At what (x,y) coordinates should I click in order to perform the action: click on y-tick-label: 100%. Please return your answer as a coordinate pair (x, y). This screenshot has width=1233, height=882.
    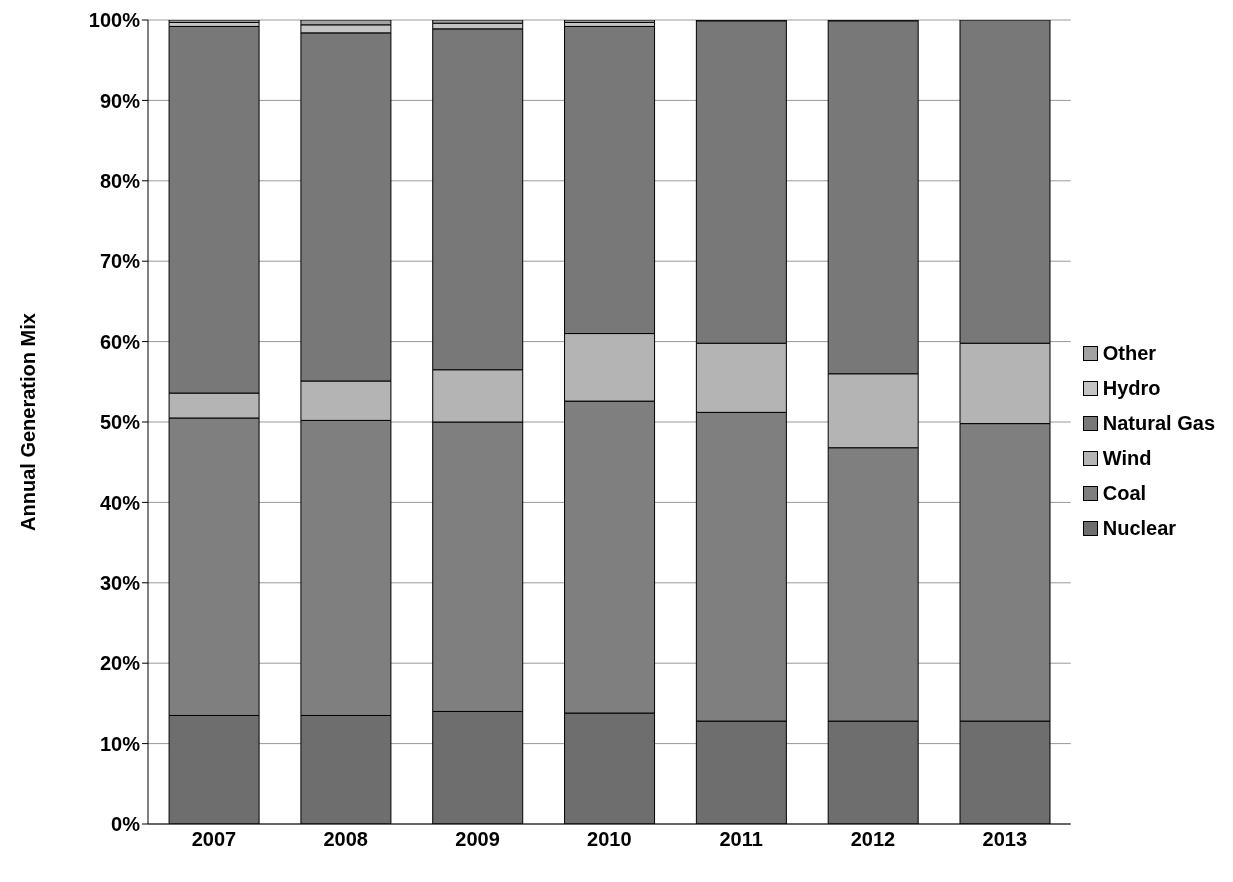
    Looking at the image, I should click on (114, 20).